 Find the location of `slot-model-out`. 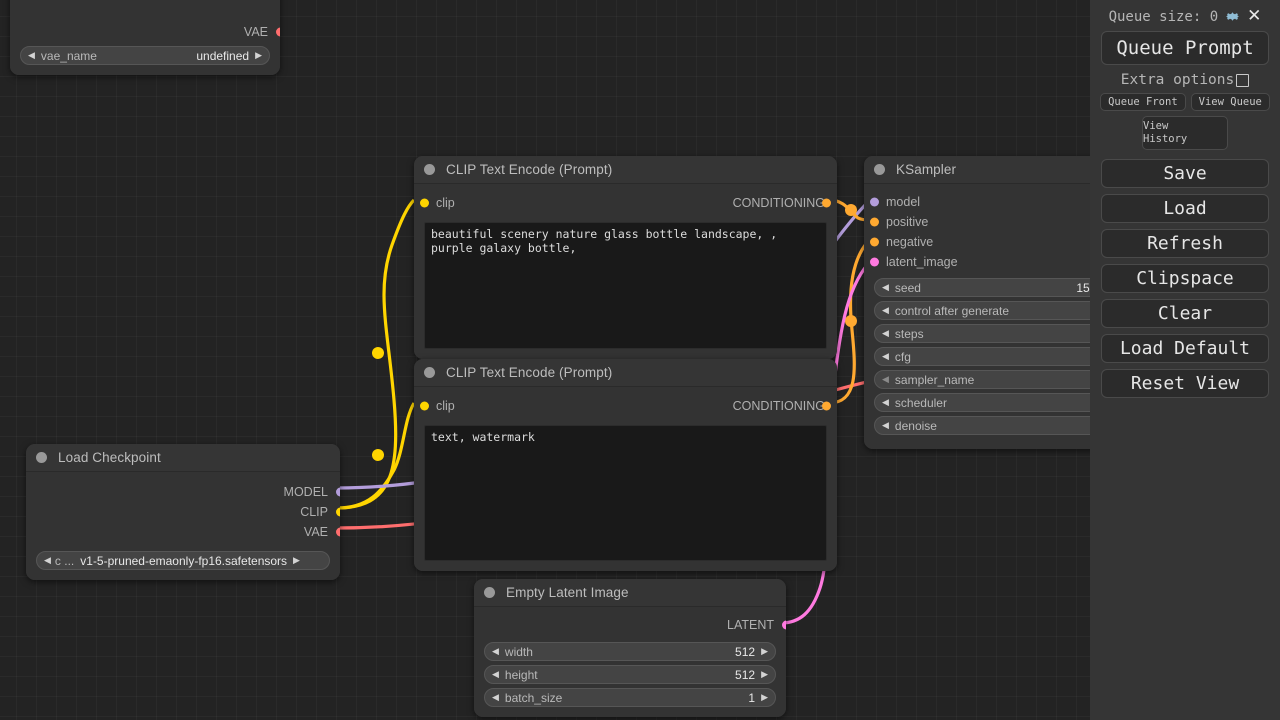

slot-model-out is located at coordinates (337, 492).